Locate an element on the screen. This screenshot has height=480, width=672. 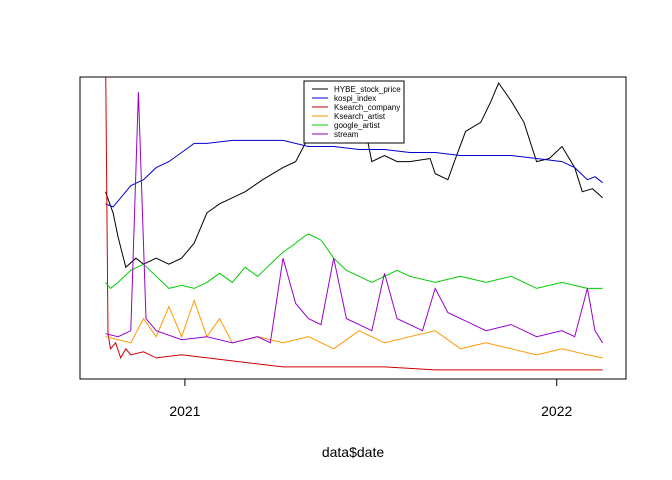
series-line-Ksearch_artist is located at coordinates (354, 328).